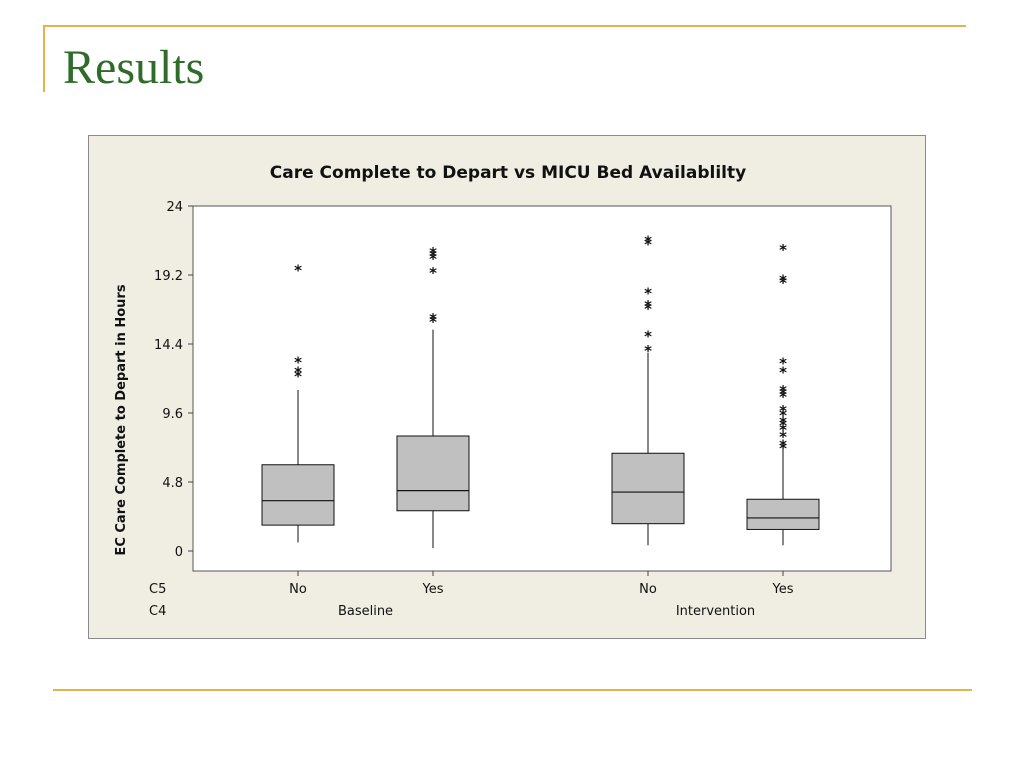 The height and width of the screenshot is (768, 1024). What do you see at coordinates (512, 690) in the screenshot?
I see `bottom-rule` at bounding box center [512, 690].